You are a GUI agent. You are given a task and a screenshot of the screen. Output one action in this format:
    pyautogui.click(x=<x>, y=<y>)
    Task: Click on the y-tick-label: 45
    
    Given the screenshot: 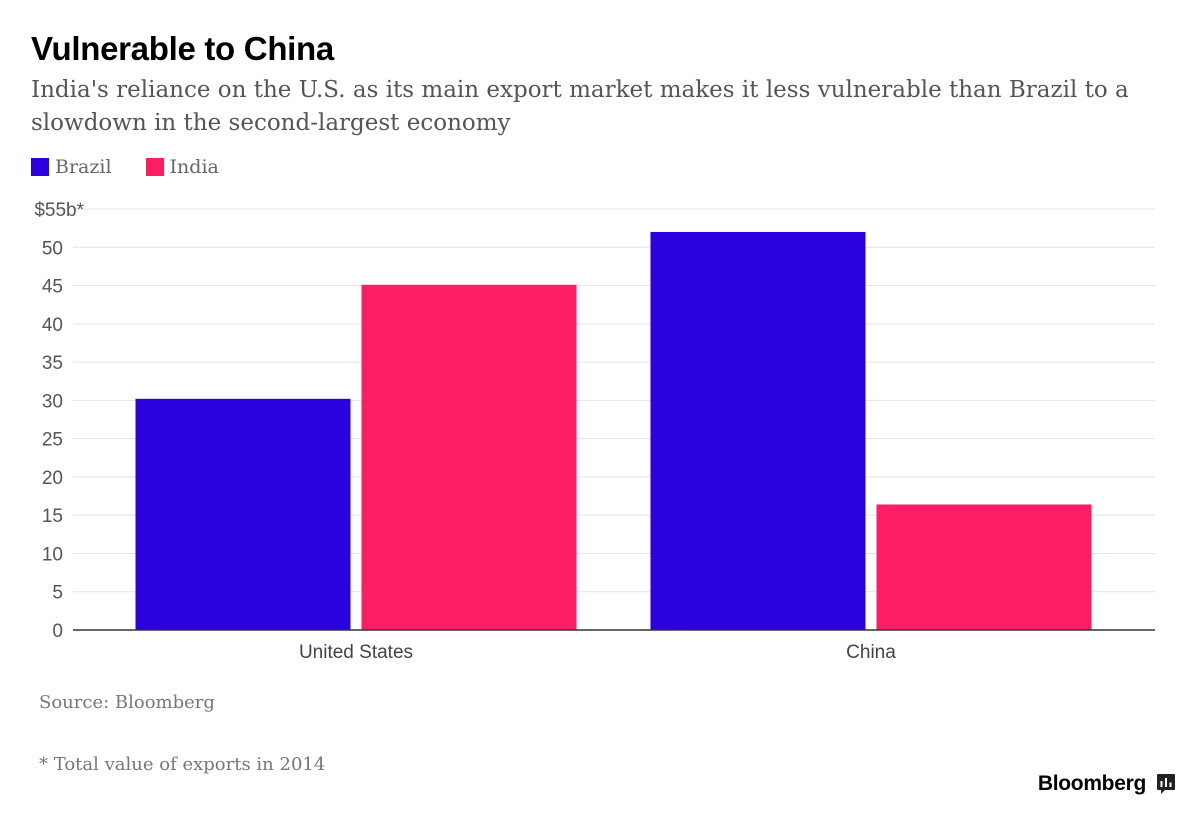 What is the action you would take?
    pyautogui.click(x=52, y=287)
    